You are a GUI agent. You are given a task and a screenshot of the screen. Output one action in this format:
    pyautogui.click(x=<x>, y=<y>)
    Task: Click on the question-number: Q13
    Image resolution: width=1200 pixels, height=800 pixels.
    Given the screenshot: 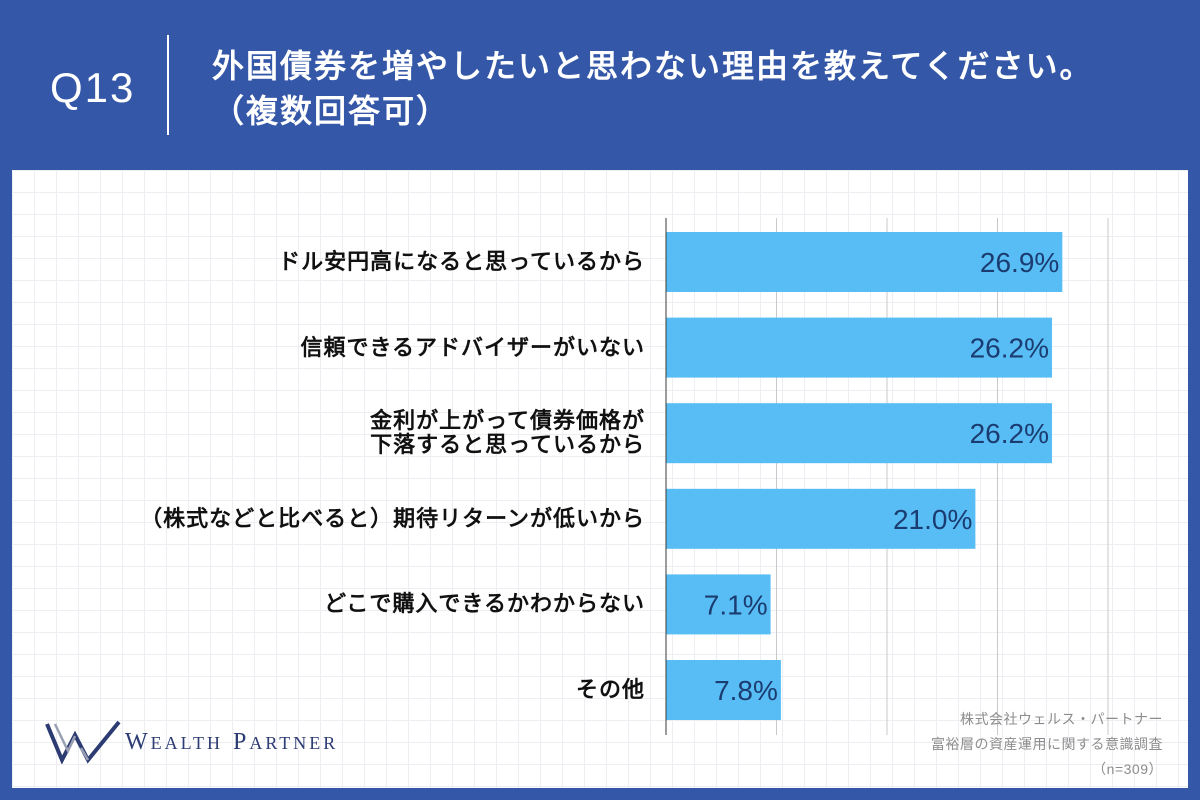 What is the action you would take?
    pyautogui.click(x=93, y=87)
    